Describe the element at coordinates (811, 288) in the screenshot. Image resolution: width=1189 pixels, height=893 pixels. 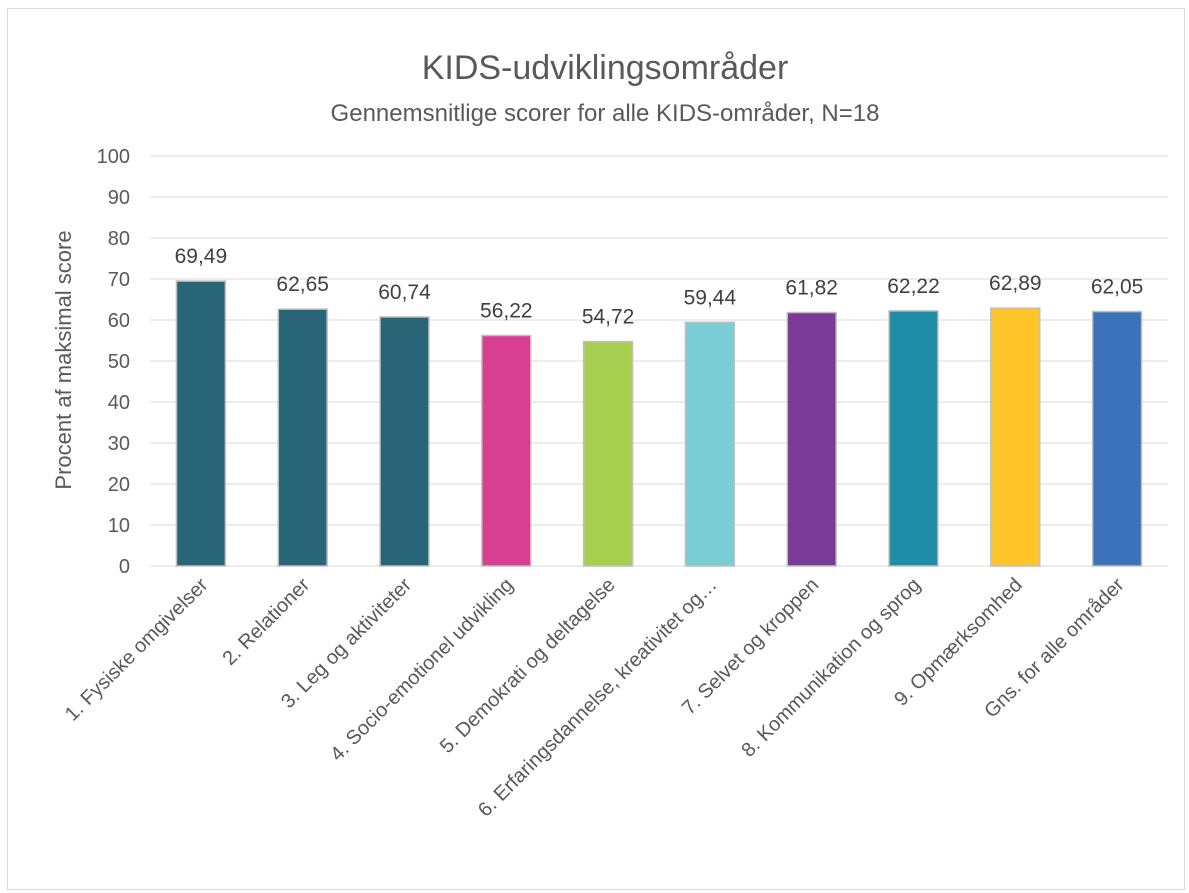
I see `data-label: 61,82` at that location.